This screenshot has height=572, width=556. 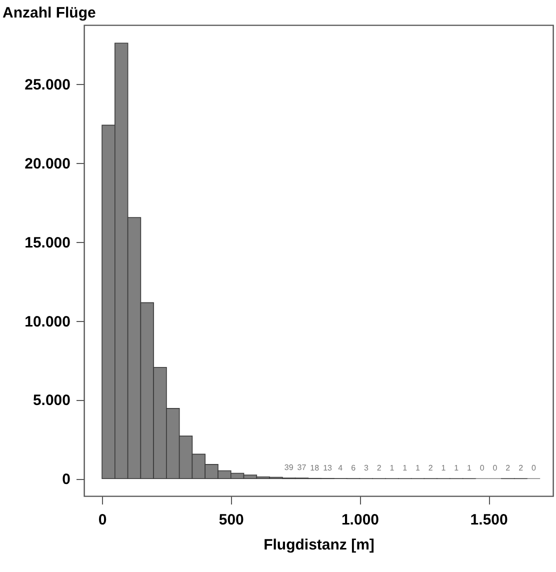 I want to click on data-label: 39, so click(x=289, y=467).